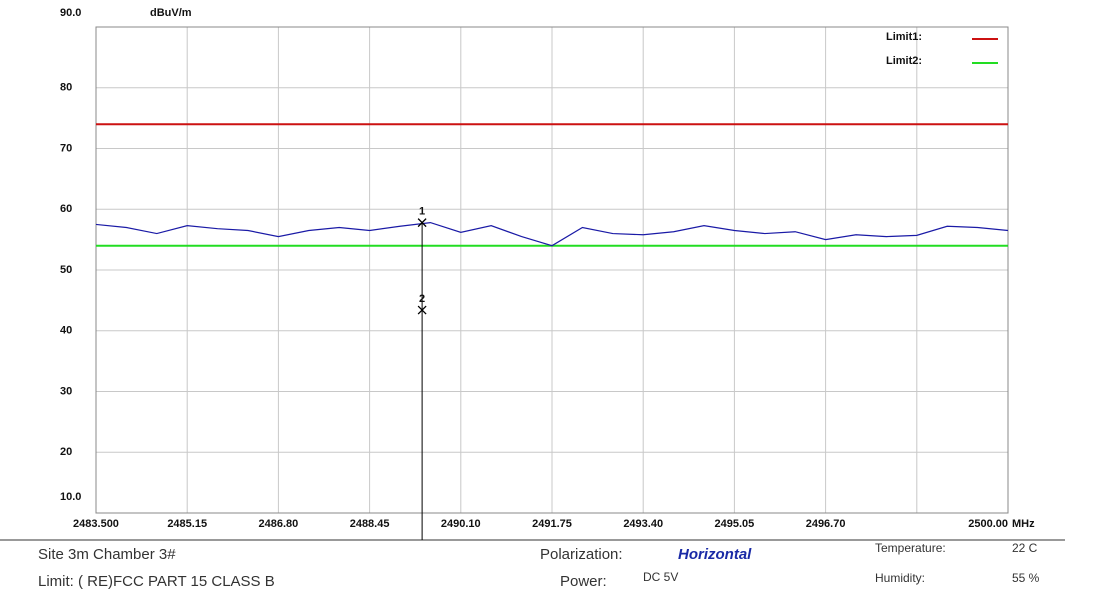 Image resolution: width=1104 pixels, height=598 pixels. What do you see at coordinates (66, 148) in the screenshot?
I see `y-tick-label: 70` at bounding box center [66, 148].